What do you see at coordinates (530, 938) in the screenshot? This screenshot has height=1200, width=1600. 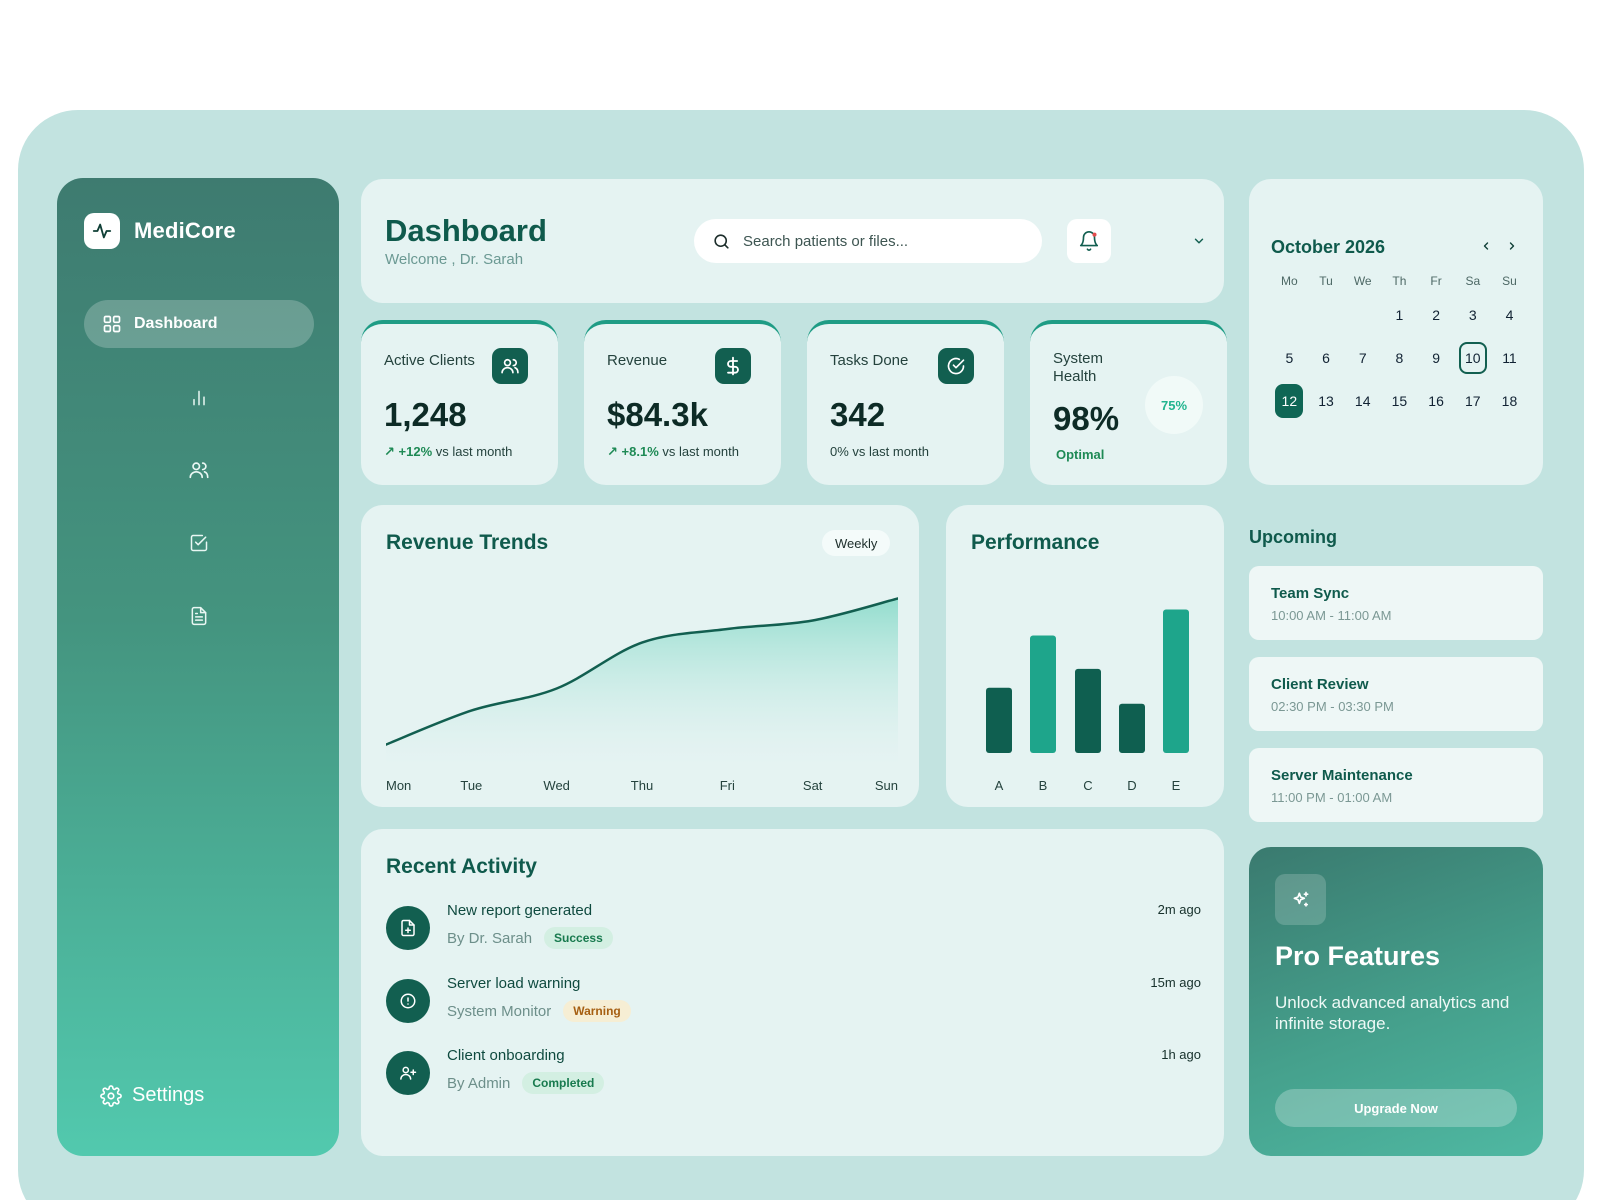 I see `activity-meta: By Dr. Sarah Success` at bounding box center [530, 938].